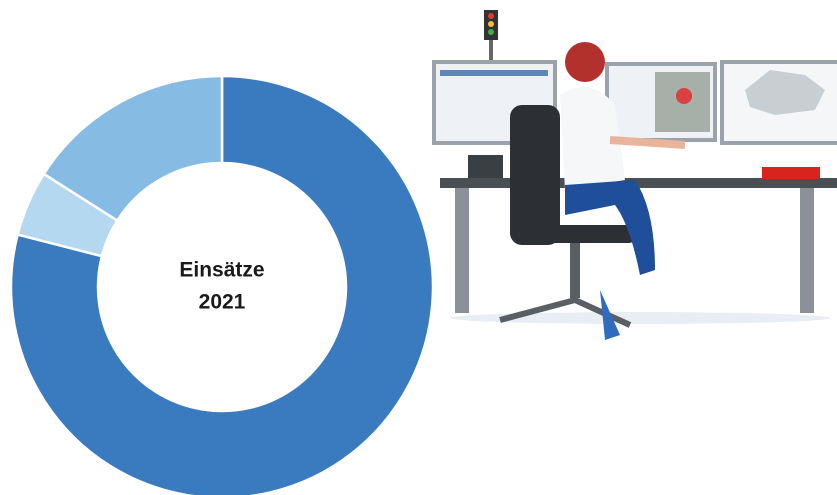  I want to click on center-label: 2021, so click(222, 302).